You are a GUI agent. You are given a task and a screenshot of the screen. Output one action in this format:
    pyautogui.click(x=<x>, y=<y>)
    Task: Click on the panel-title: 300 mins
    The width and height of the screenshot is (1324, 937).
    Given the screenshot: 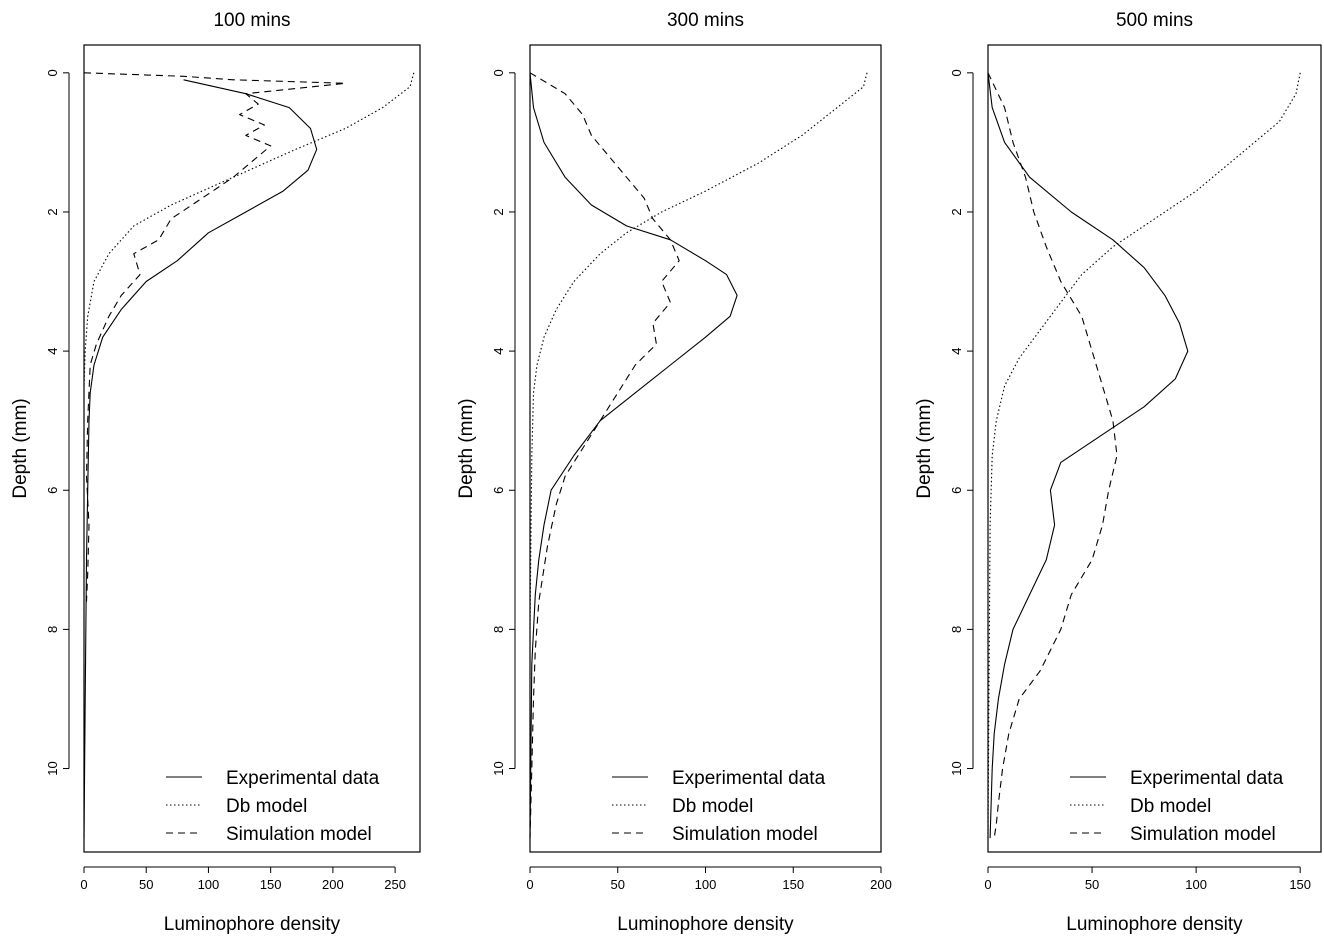 What is the action you would take?
    pyautogui.click(x=705, y=20)
    